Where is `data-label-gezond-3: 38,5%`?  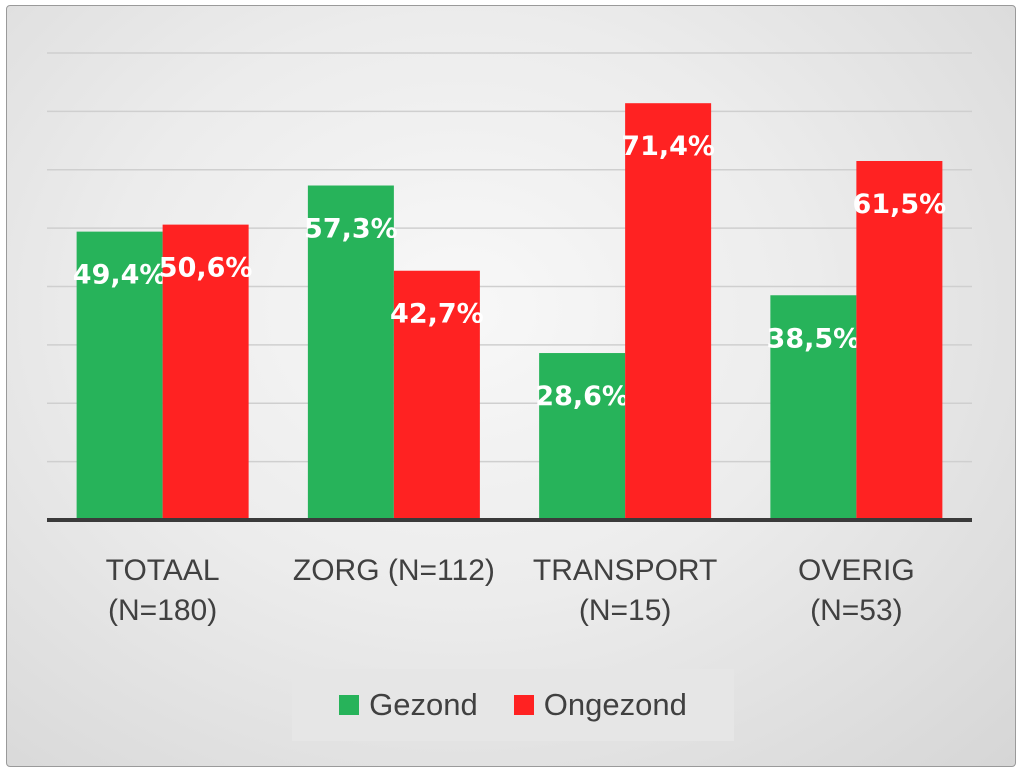
data-label-gezond-3: 38,5% is located at coordinates (814, 338).